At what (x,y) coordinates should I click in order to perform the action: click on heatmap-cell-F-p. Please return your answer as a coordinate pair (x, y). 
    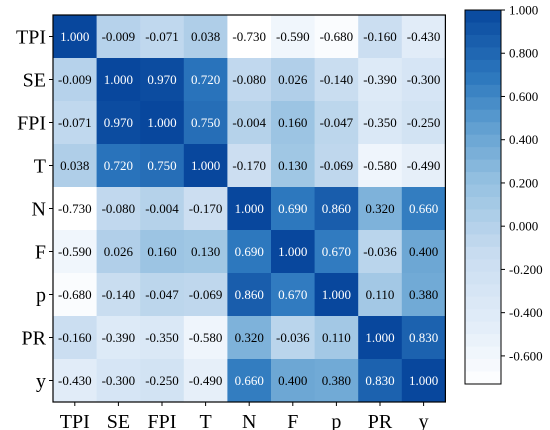
    Looking at the image, I should click on (336, 252).